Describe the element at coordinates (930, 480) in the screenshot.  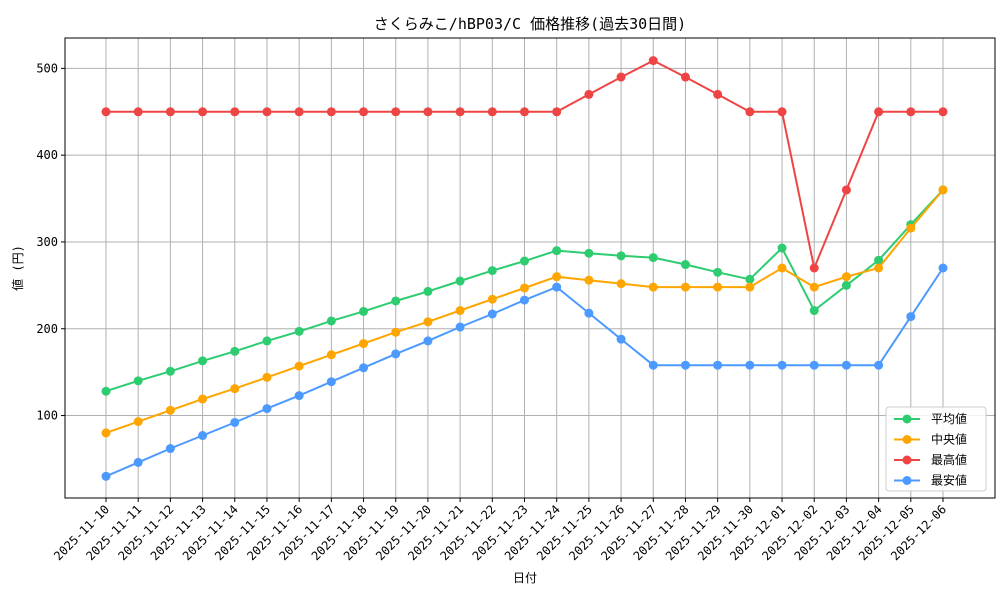
I see `legend-item: 最安値` at that location.